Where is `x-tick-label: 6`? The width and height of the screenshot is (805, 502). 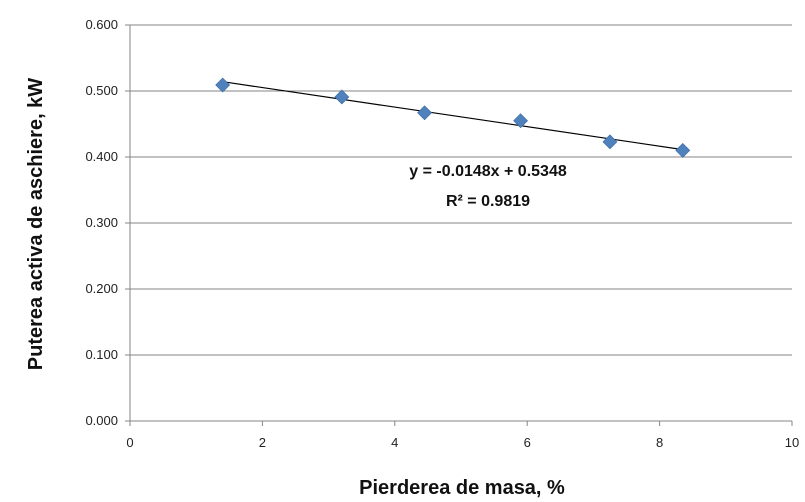
x-tick-label: 6 is located at coordinates (527, 442).